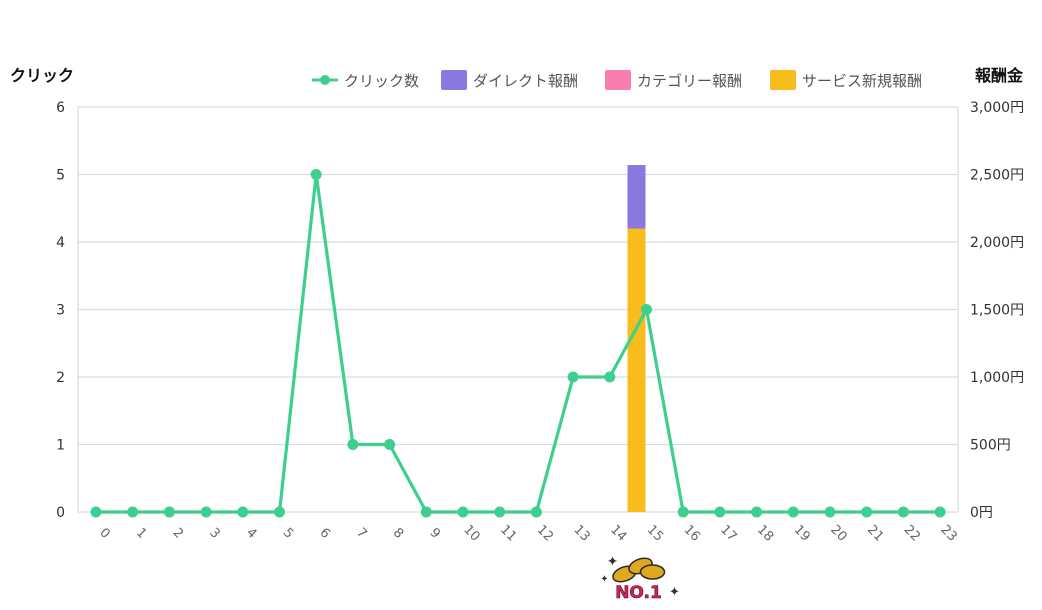  I want to click on legend-label: カテゴリー報酬, so click(689, 81).